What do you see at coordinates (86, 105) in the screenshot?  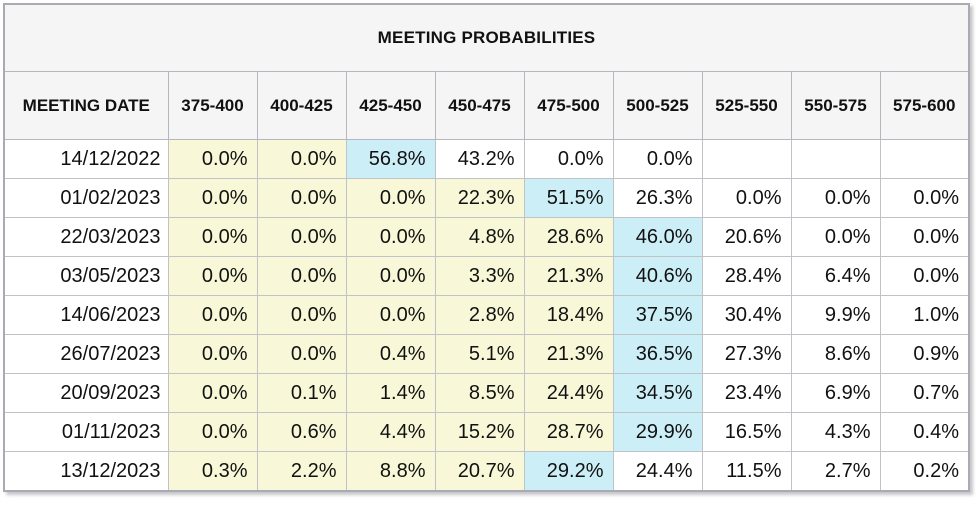 I see `meeting-date-header: MEETING DATE` at bounding box center [86, 105].